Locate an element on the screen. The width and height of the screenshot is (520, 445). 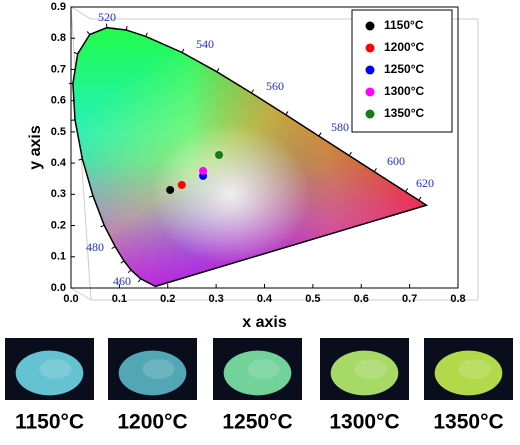
x-tick-label: 0.0 is located at coordinates (70, 299).